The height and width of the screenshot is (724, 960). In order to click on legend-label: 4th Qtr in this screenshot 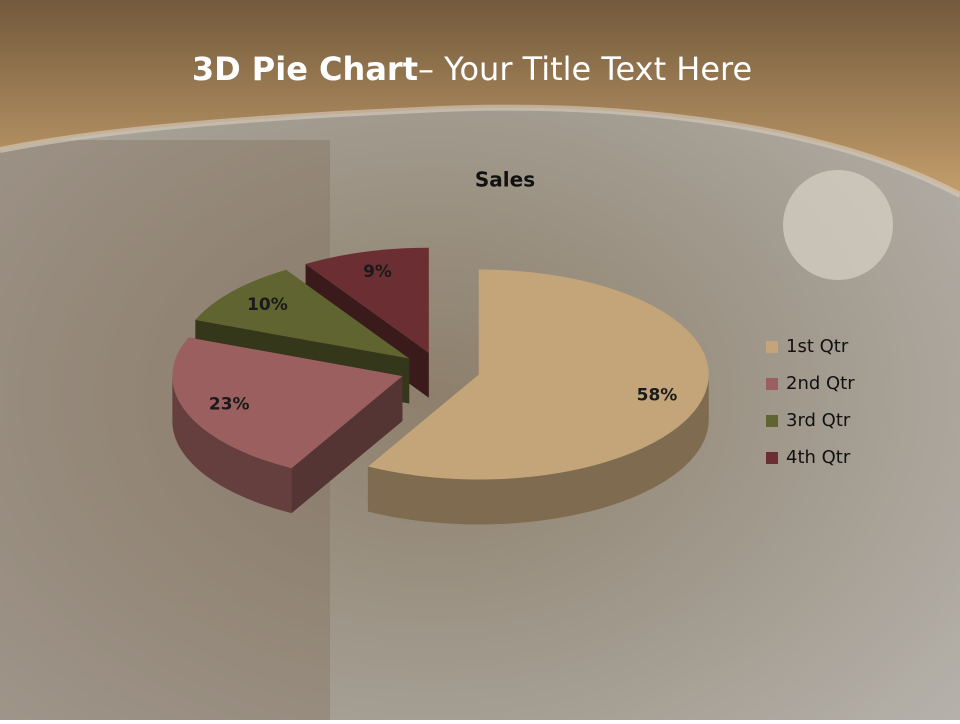, I will do `click(818, 457)`.